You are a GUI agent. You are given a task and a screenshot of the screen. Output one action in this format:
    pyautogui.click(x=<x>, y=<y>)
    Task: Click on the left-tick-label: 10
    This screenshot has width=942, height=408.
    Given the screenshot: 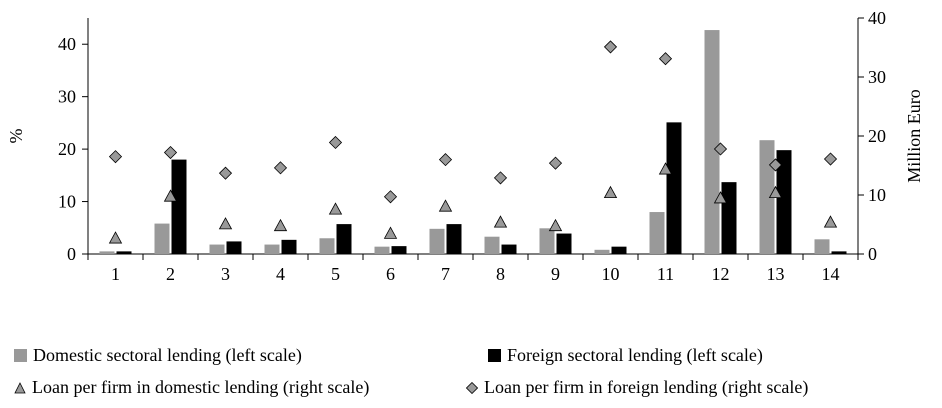 What is the action you would take?
    pyautogui.click(x=67, y=202)
    